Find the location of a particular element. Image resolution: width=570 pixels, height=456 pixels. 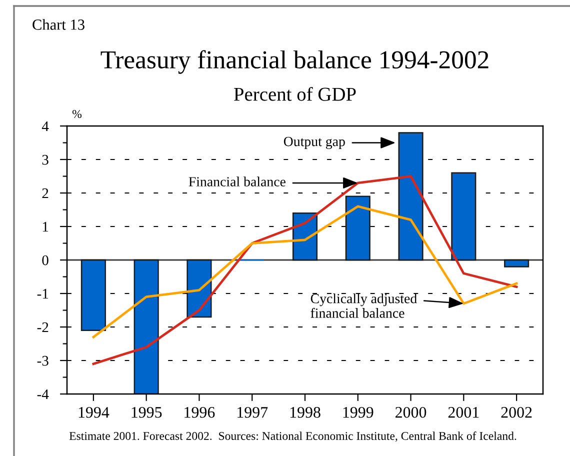

y-tick-label: -2 is located at coordinates (42, 327).